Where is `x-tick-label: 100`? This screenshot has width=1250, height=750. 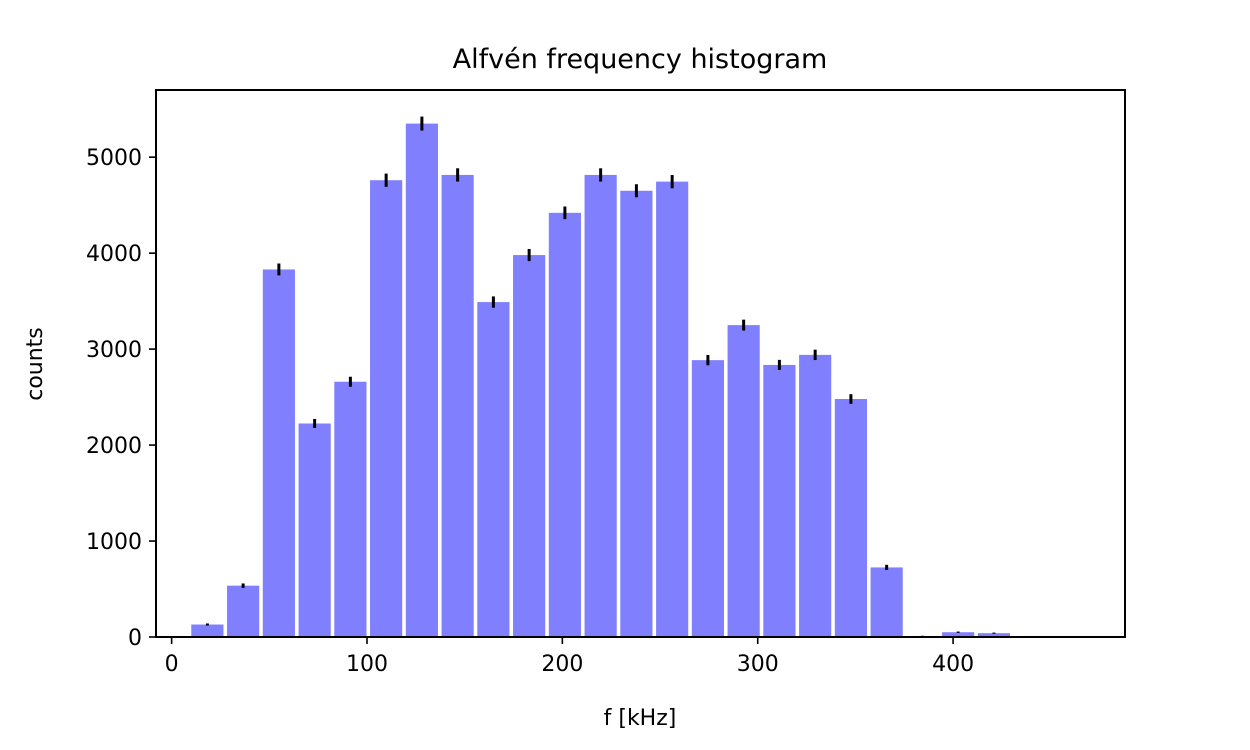
x-tick-label: 100 is located at coordinates (367, 664).